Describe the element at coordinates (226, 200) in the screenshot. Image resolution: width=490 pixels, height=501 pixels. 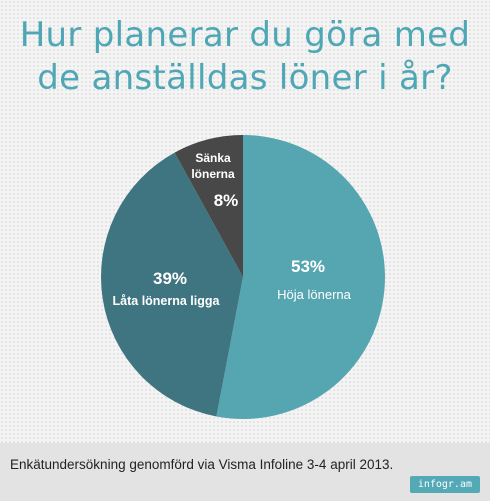
I see `value-label-sanka-lonerna: 8%` at that location.